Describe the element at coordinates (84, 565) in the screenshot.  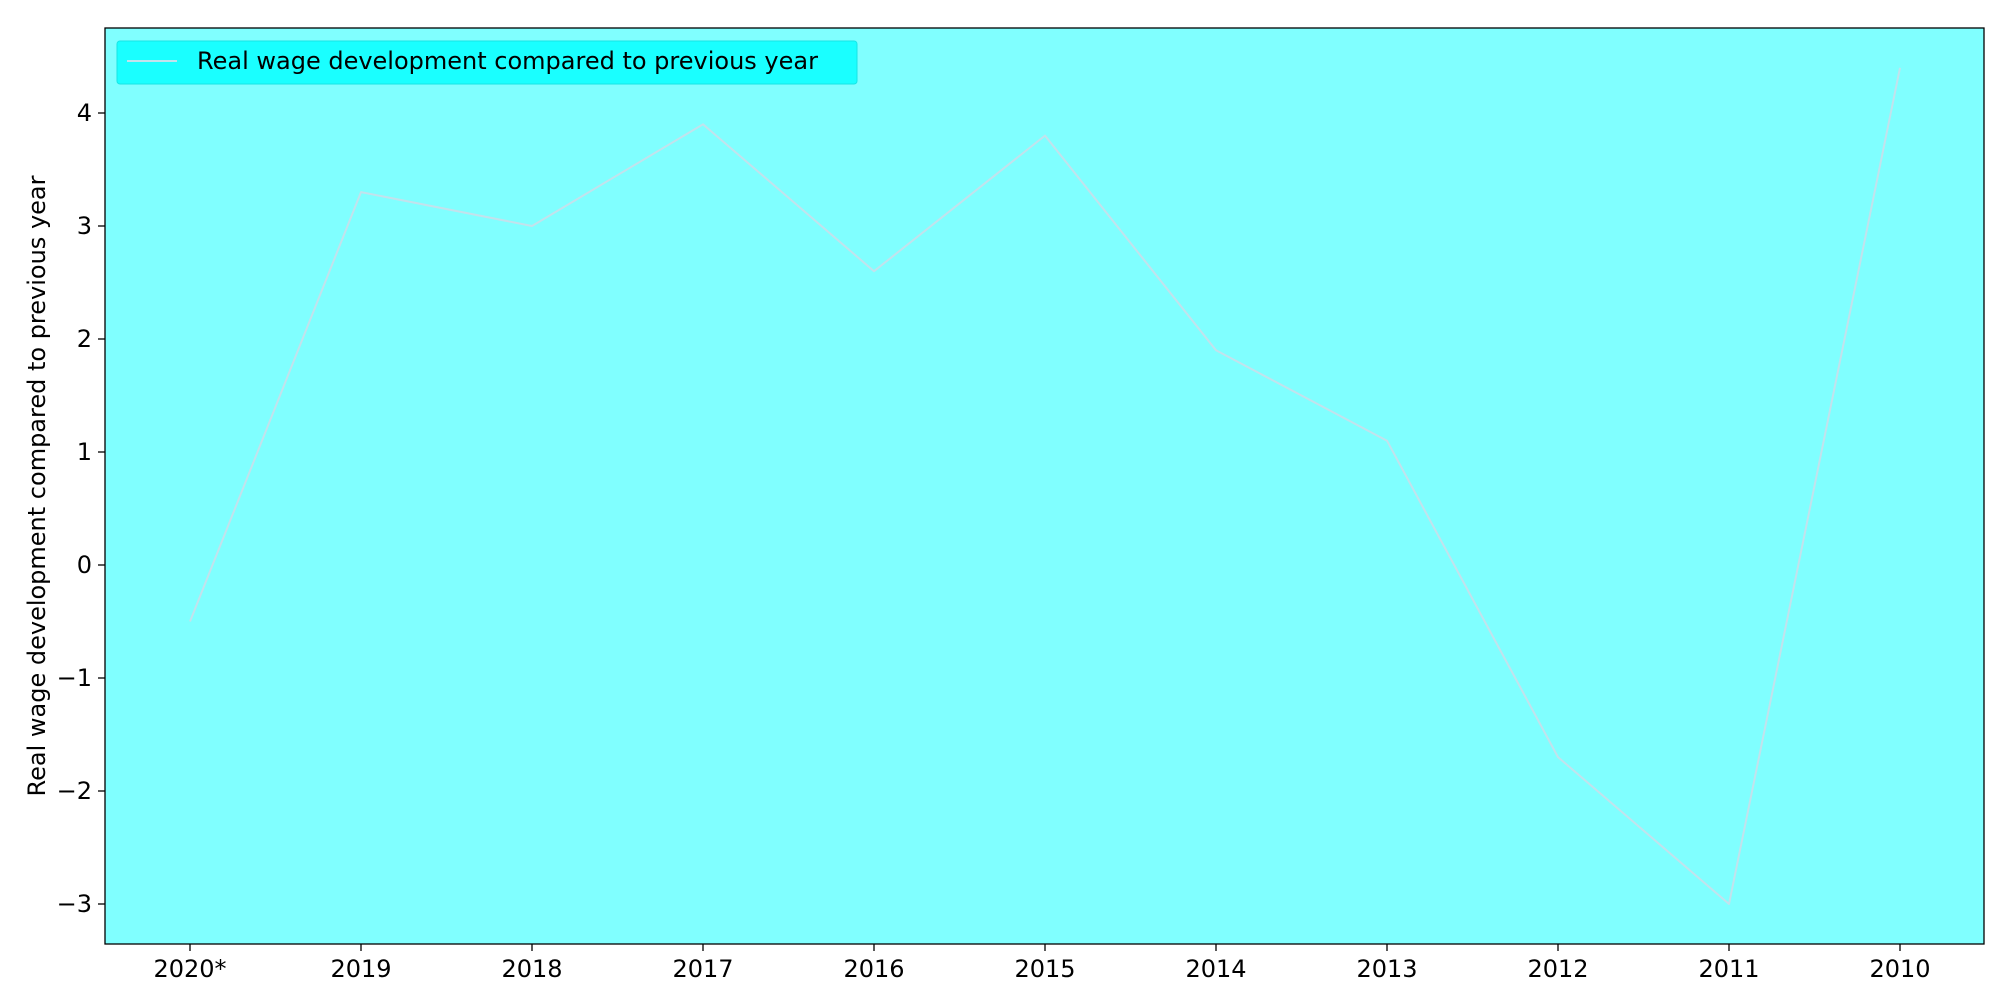
I see `y-tick-label: 0` at that location.